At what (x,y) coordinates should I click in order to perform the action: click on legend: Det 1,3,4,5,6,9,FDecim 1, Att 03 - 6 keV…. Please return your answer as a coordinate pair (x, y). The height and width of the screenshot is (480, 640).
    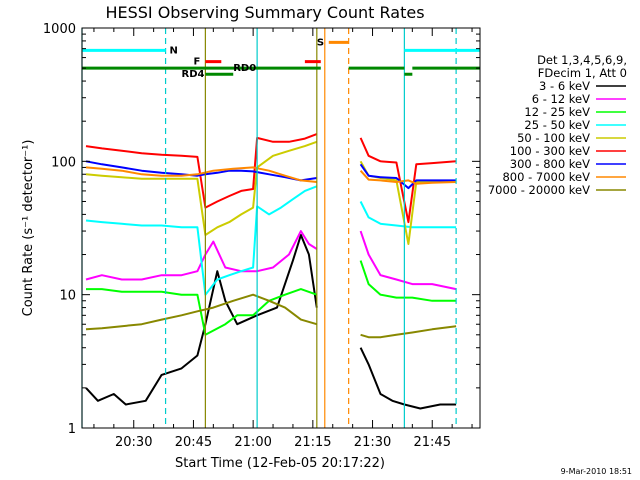
    Looking at the image, I should click on (557, 125).